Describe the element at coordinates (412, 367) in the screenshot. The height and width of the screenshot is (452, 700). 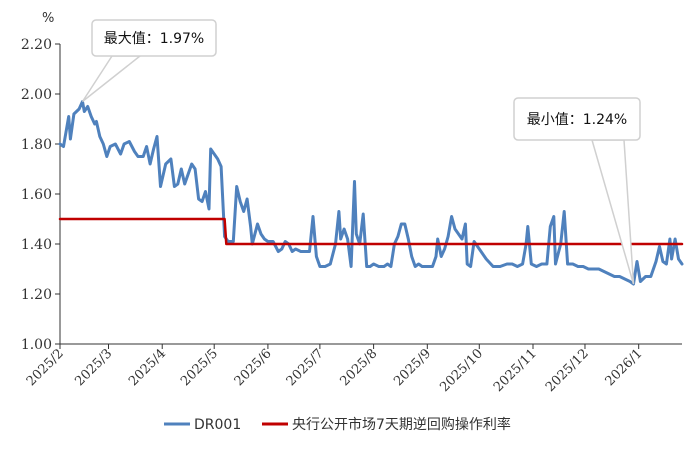
I see `x-tick-label: 2025/9` at that location.